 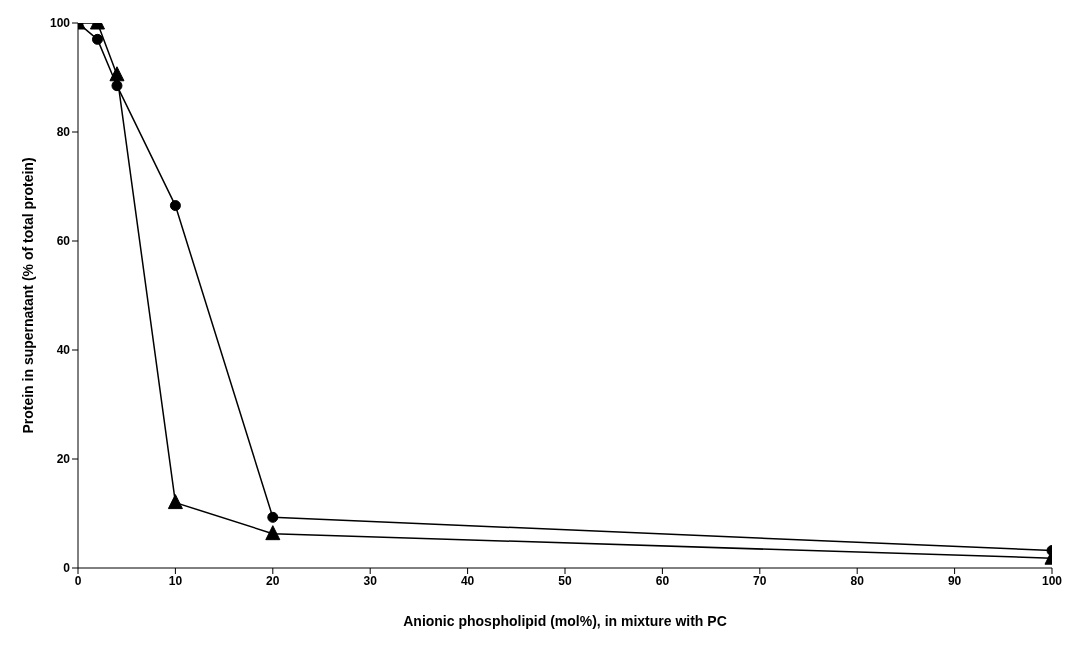 What do you see at coordinates (467, 580) in the screenshot?
I see `x-tick-label: 40` at bounding box center [467, 580].